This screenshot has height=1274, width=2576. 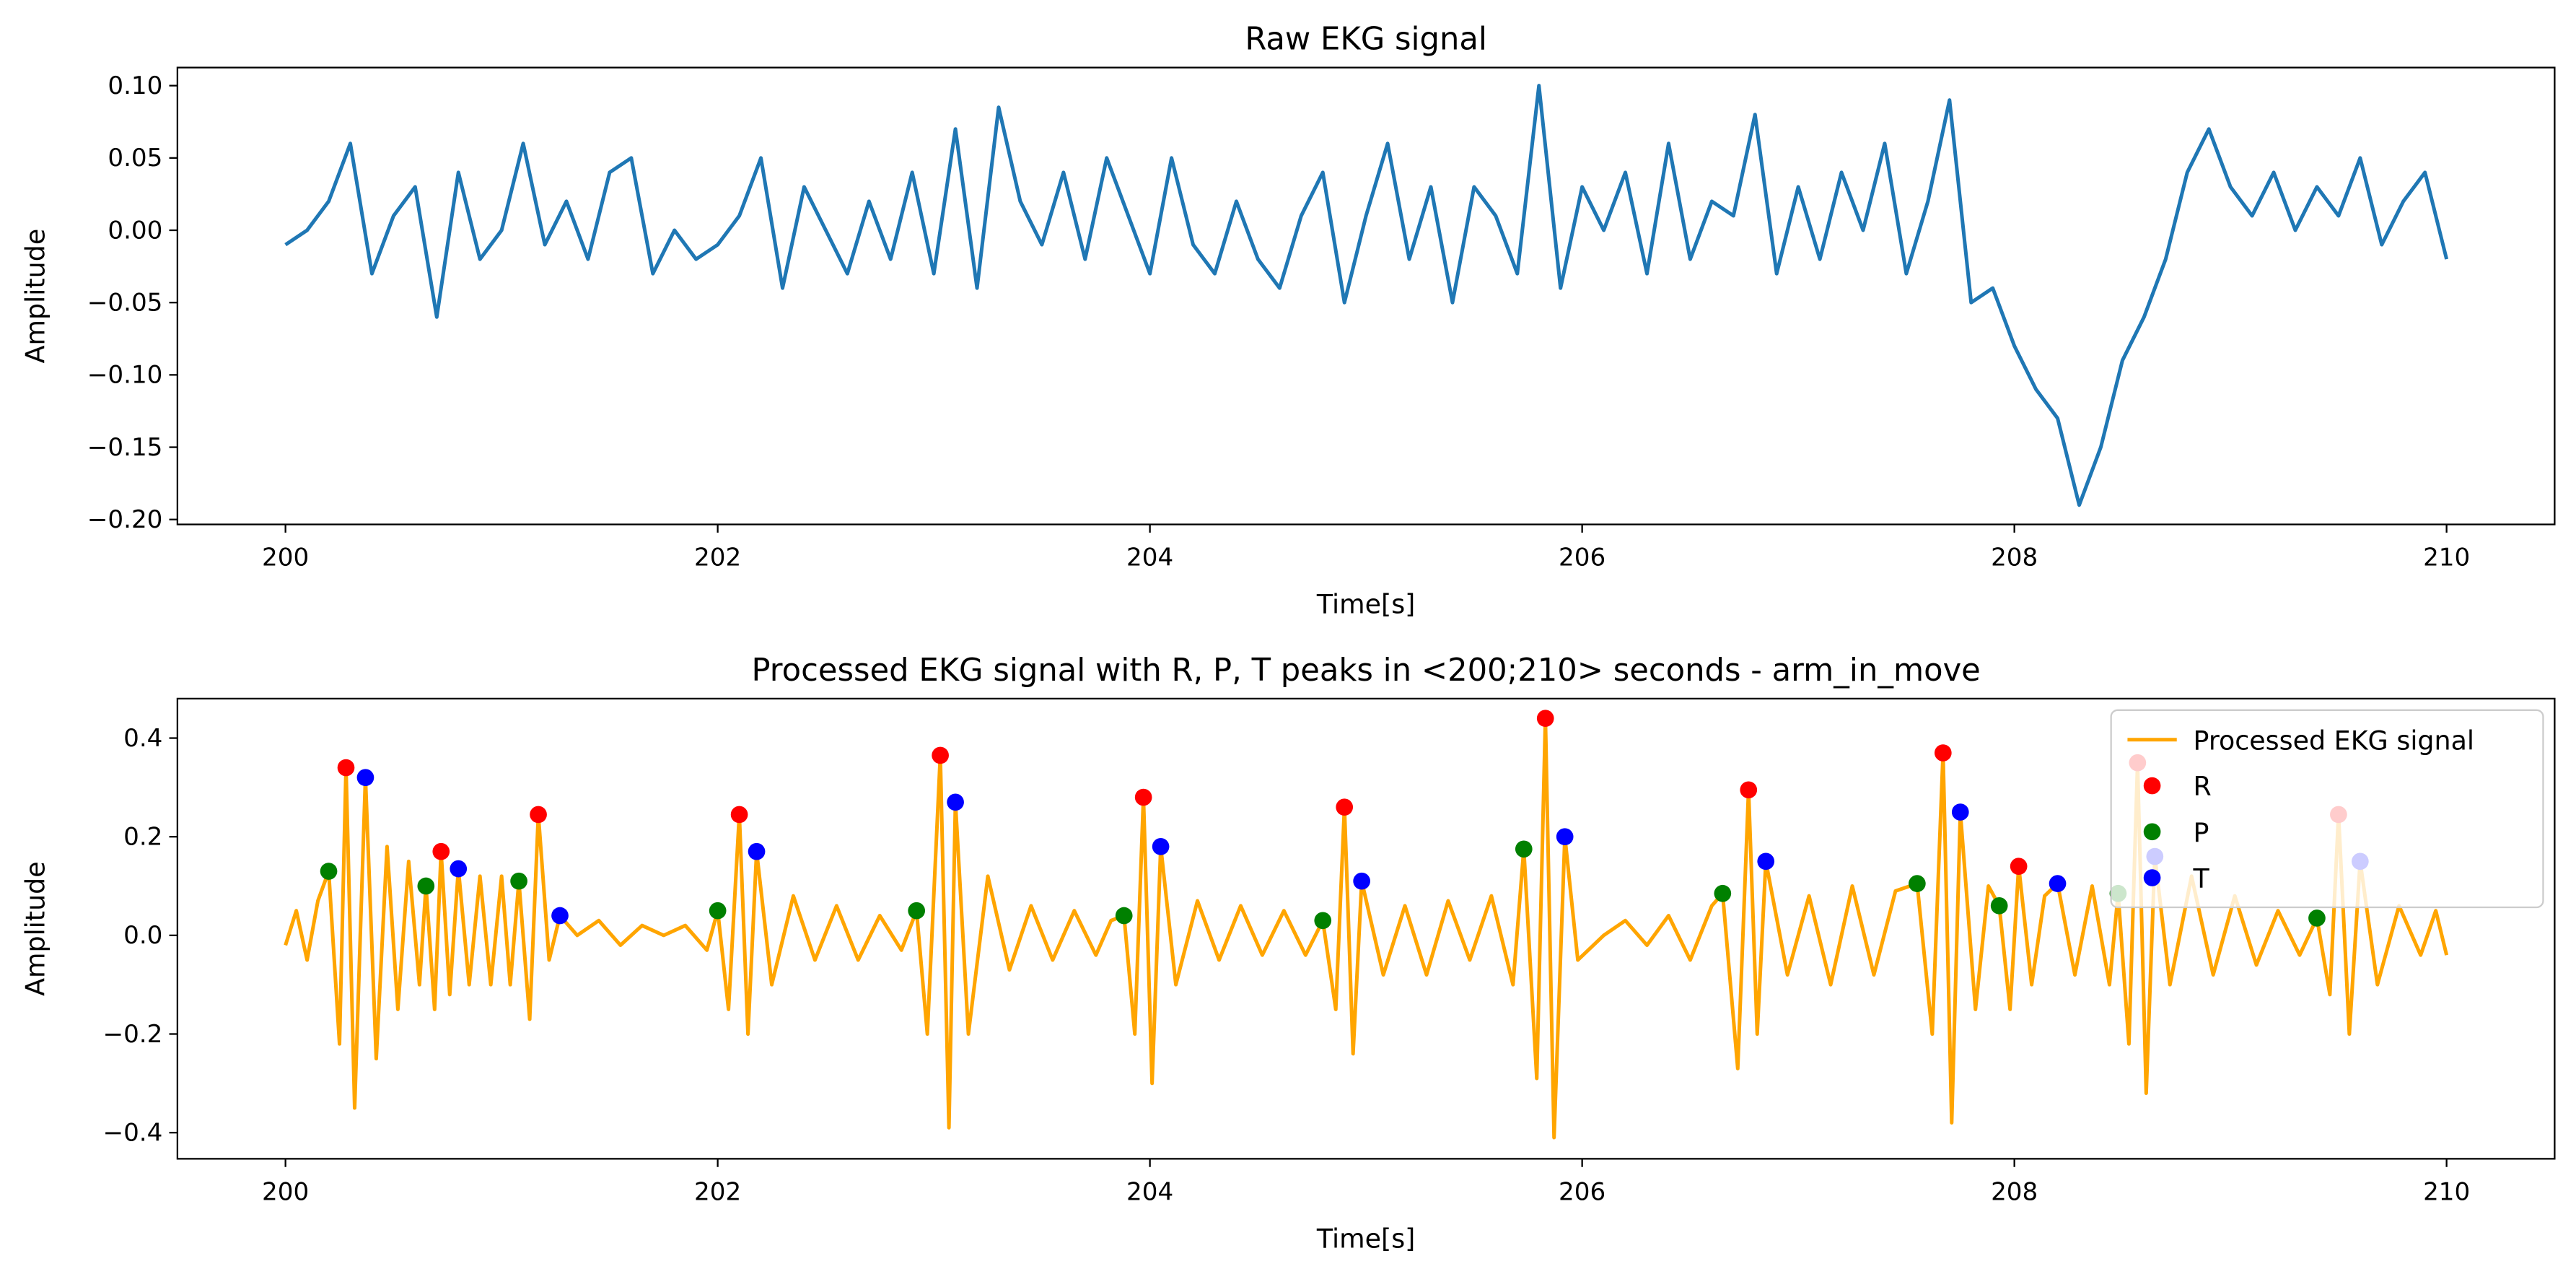 I want to click on y-tick-label: 0.10, so click(x=135, y=85).